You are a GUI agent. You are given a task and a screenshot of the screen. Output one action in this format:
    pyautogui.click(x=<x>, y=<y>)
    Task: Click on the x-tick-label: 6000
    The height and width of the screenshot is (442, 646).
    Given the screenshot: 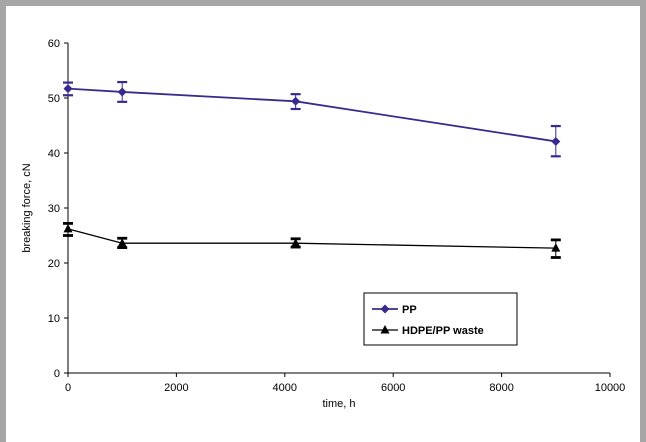 What is the action you would take?
    pyautogui.click(x=393, y=388)
    